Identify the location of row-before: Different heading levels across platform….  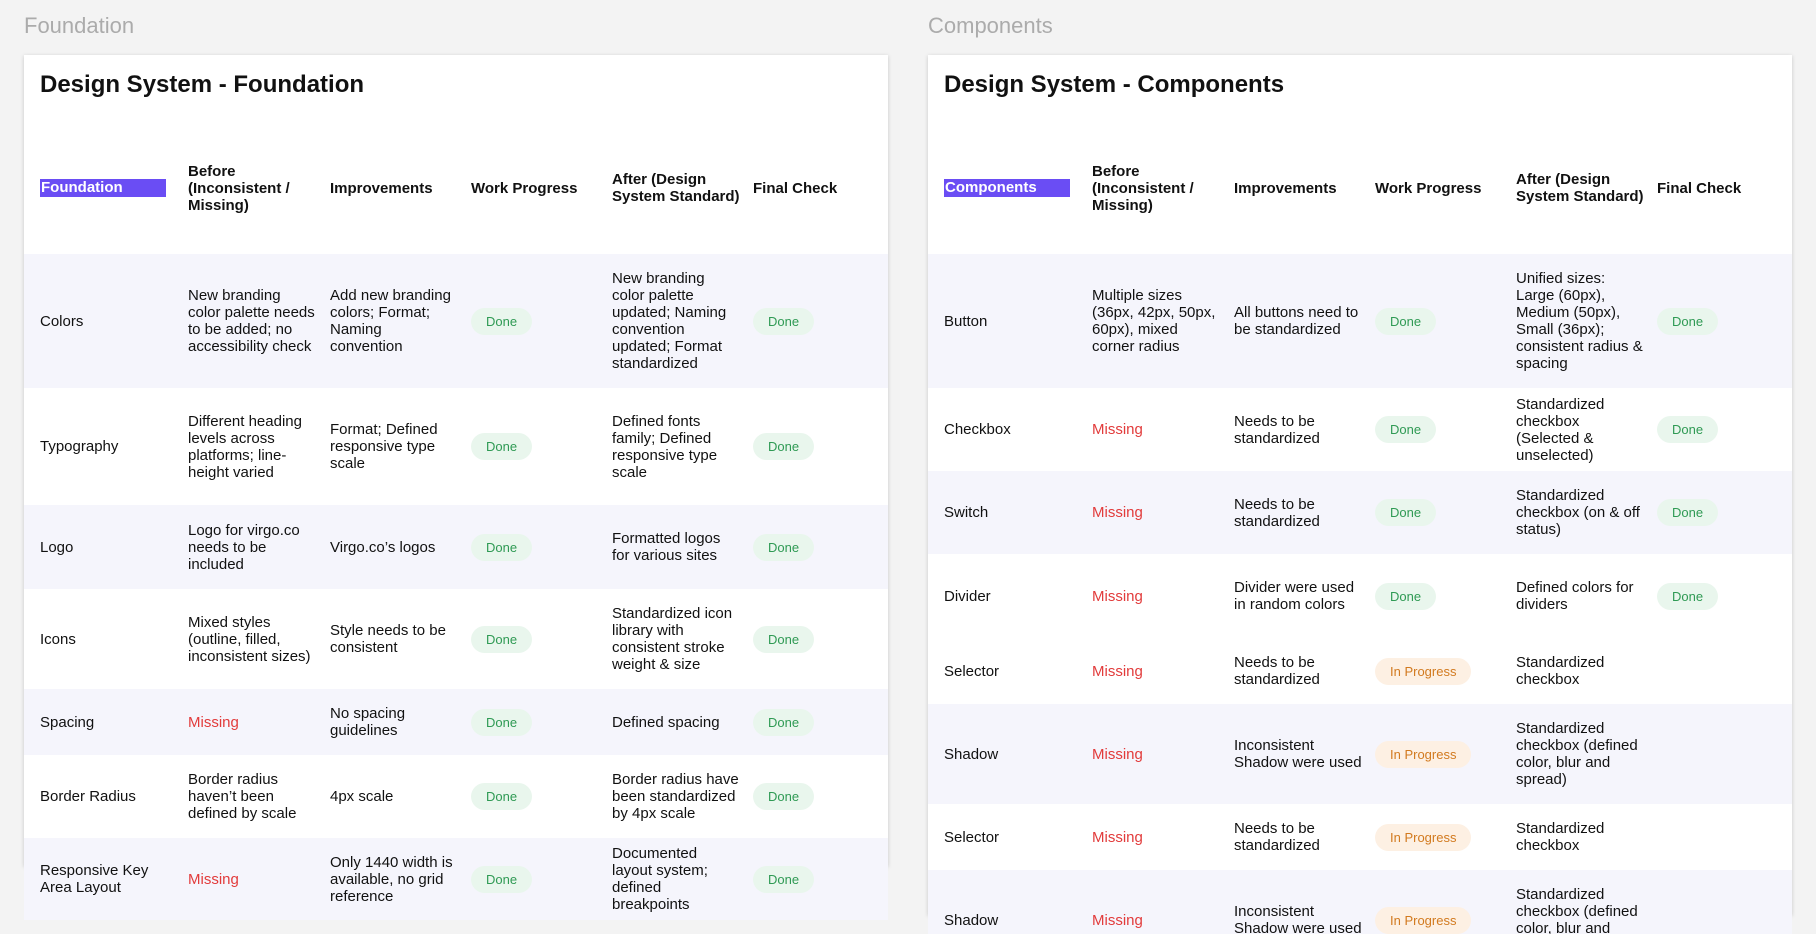
(245, 446).